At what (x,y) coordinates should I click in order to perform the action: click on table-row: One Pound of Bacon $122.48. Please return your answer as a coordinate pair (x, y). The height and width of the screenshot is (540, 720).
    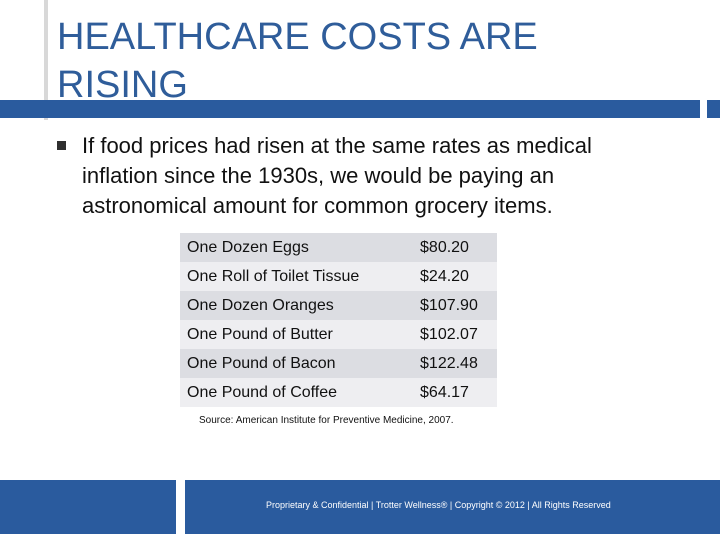
    Looking at the image, I should click on (338, 363).